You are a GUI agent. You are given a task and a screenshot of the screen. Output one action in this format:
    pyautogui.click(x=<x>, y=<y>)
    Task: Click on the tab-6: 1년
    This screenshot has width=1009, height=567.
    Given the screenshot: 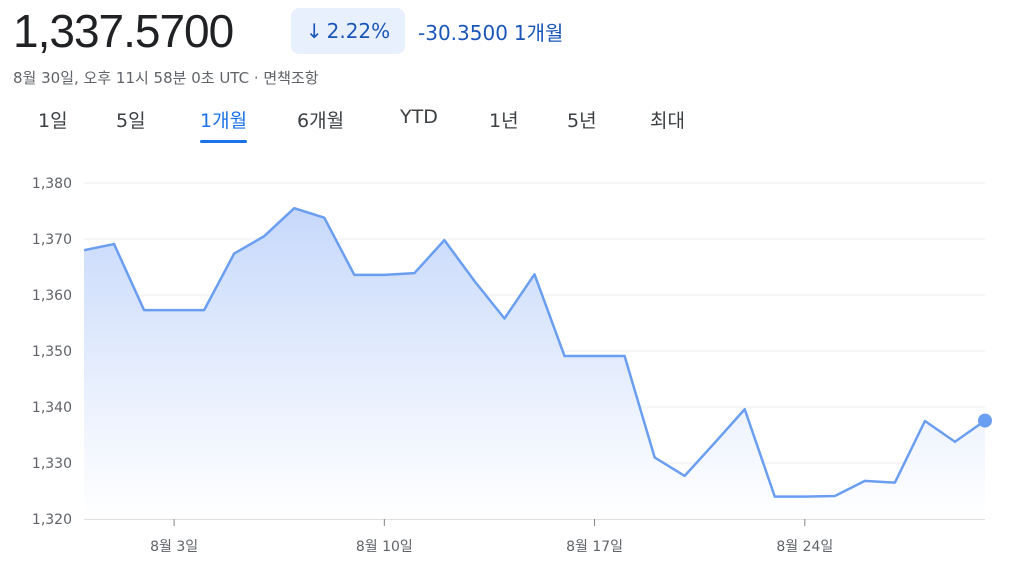 What is the action you would take?
    pyautogui.click(x=504, y=121)
    